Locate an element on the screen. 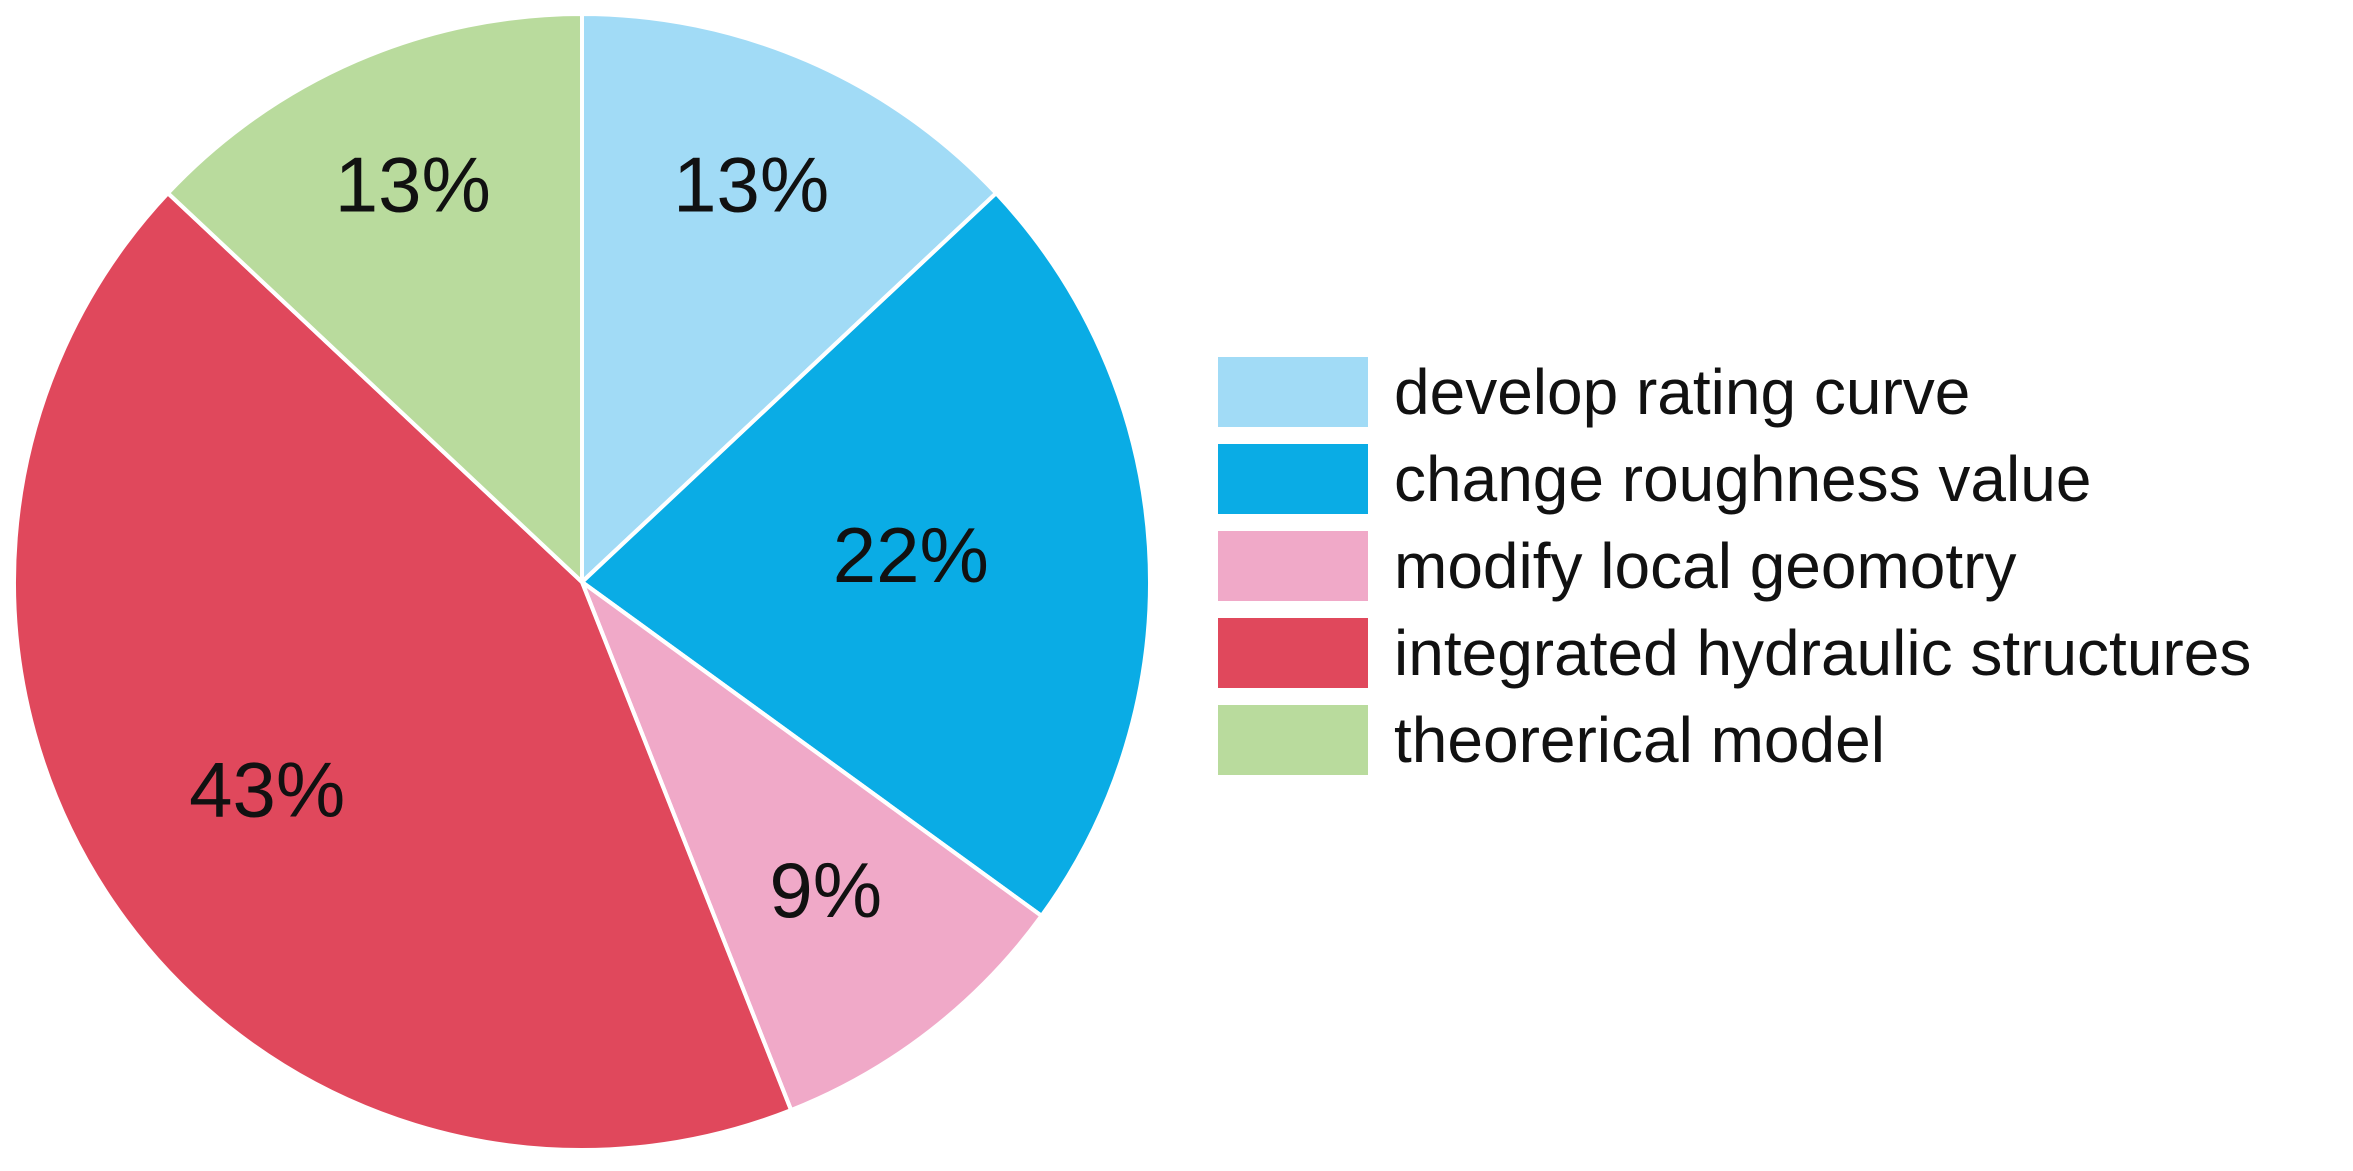  slice-label-0: 13% is located at coordinates (751, 185).